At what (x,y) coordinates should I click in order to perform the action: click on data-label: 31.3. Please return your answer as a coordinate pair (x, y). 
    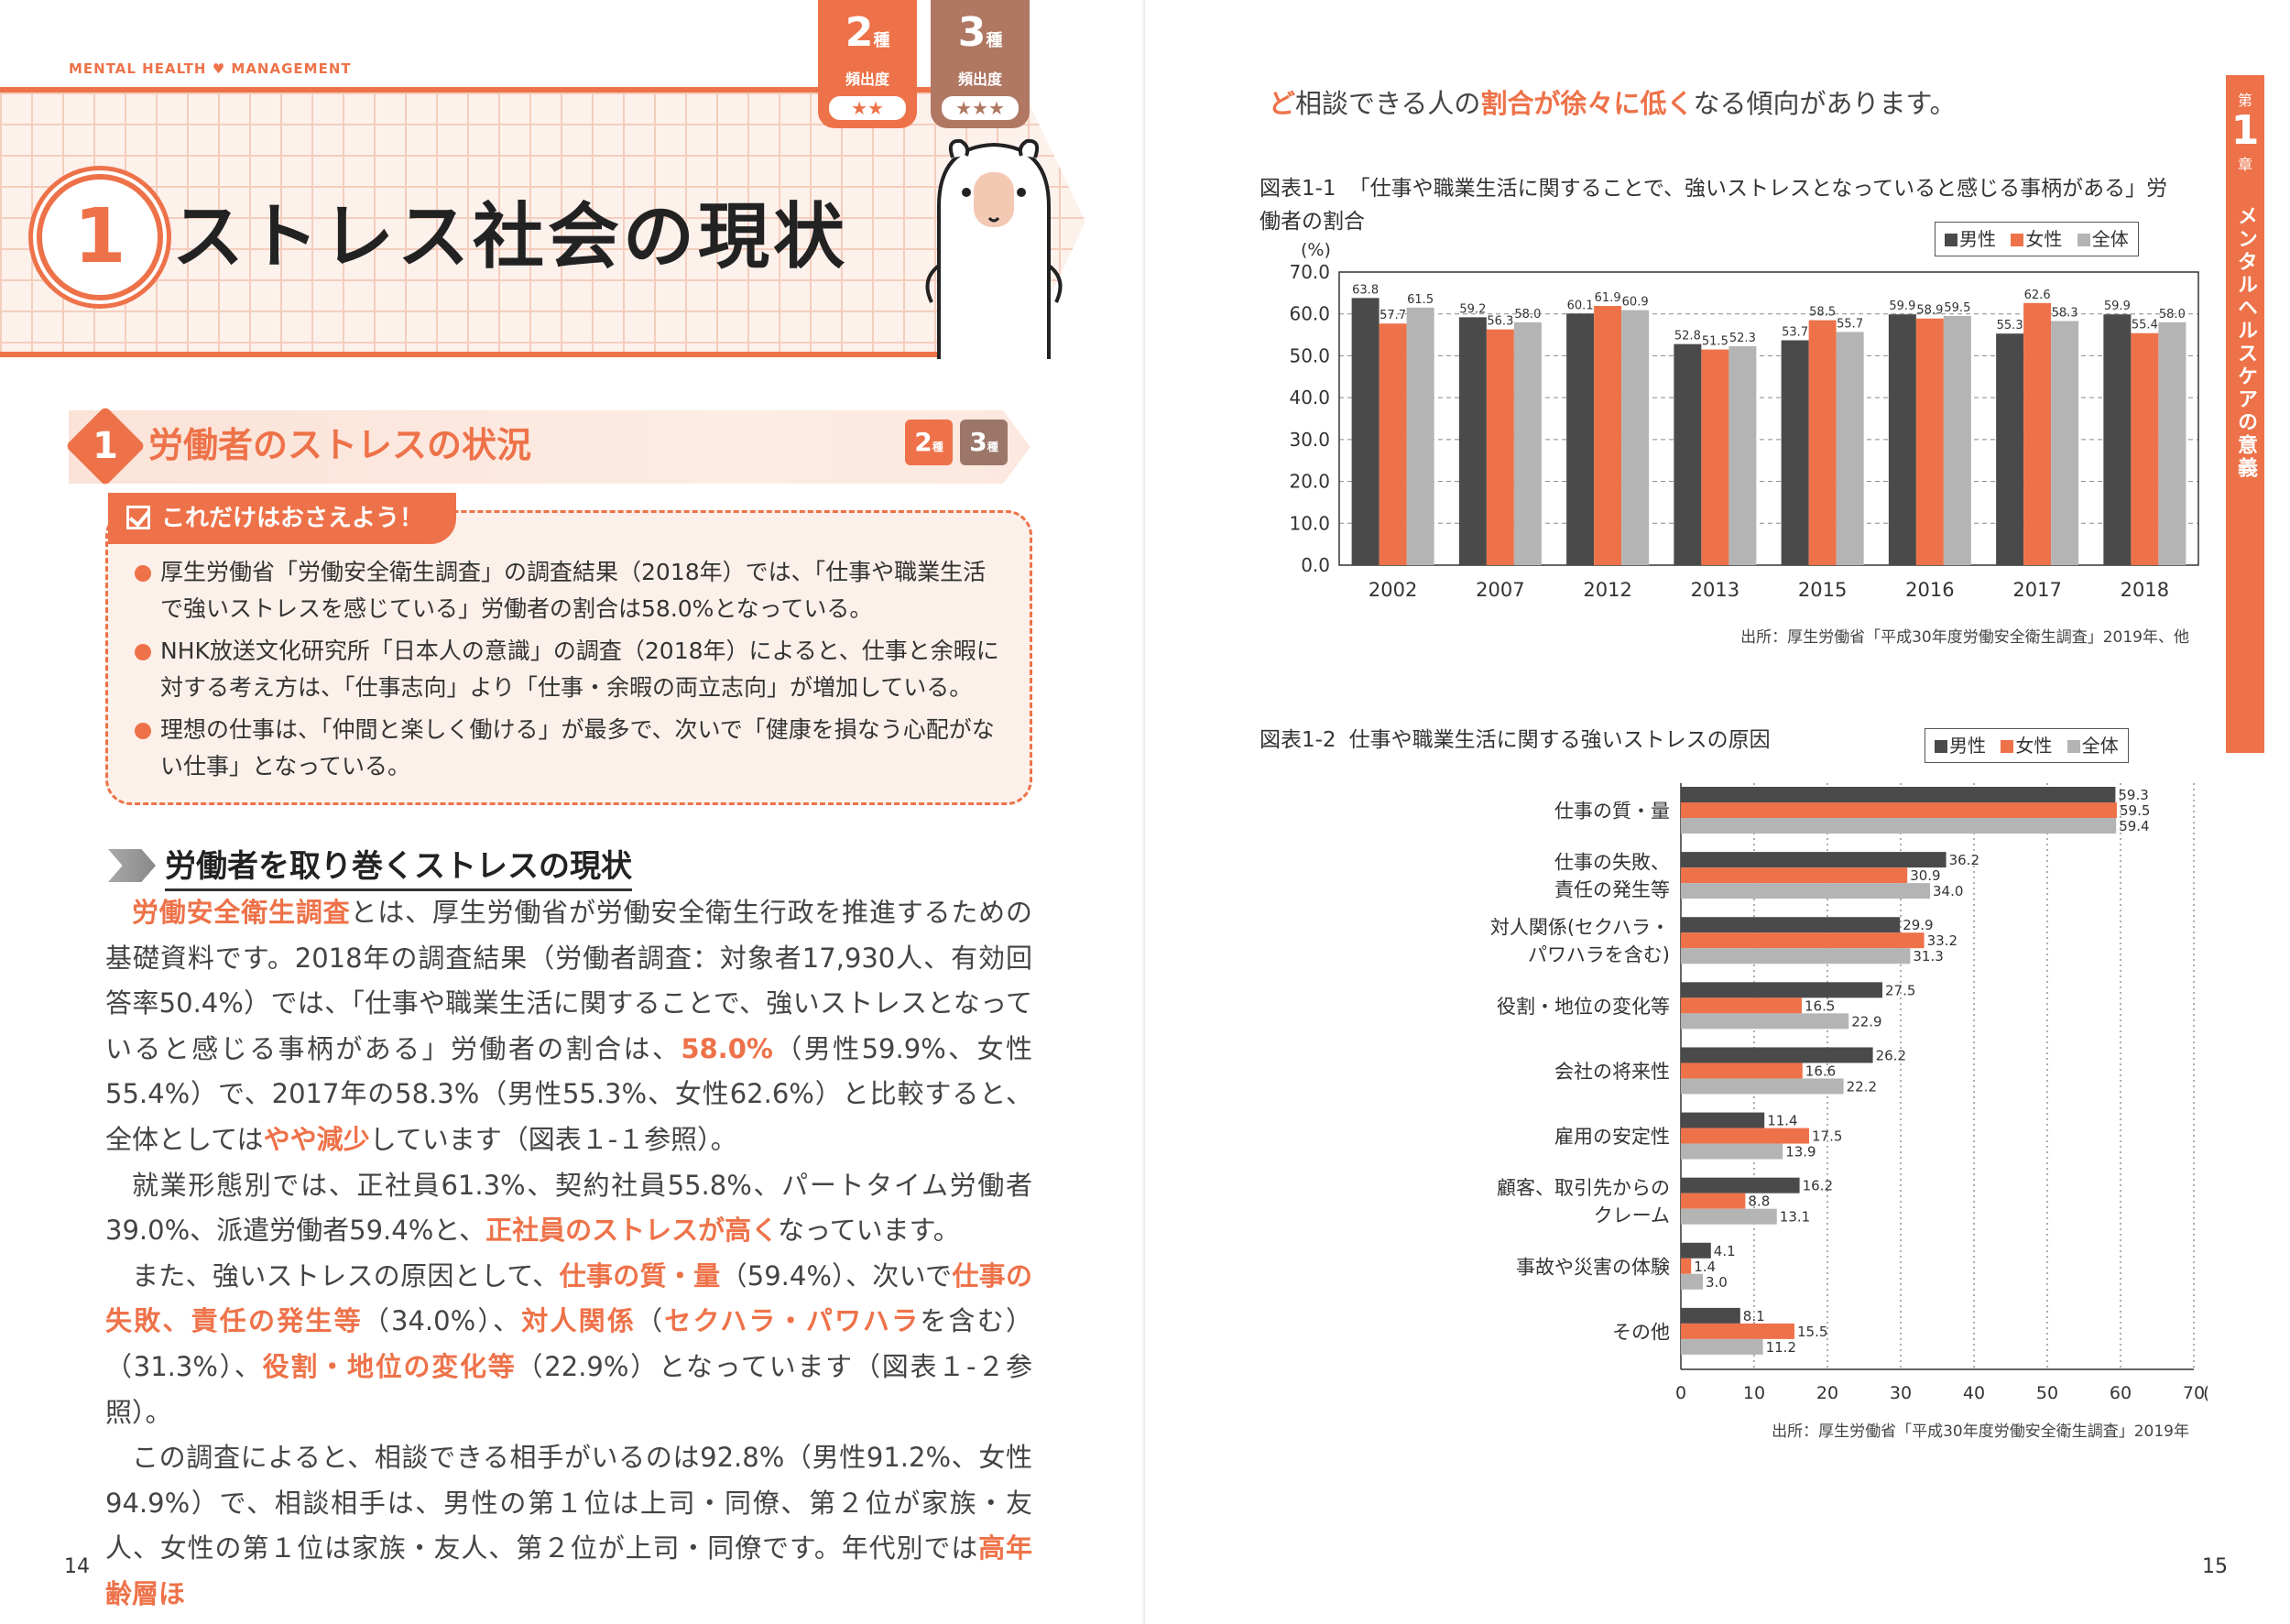
    Looking at the image, I should click on (1928, 956).